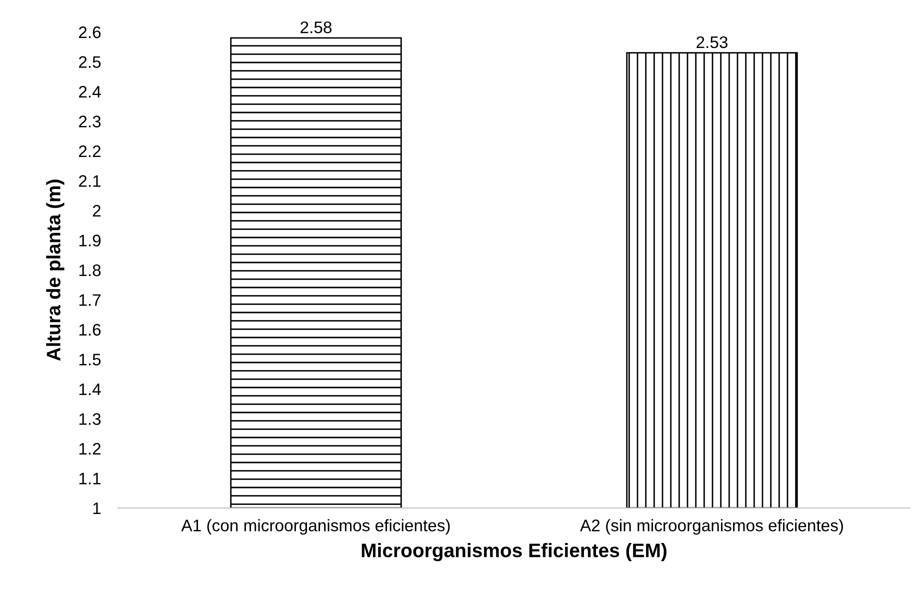 The image size is (912, 616). I want to click on y-tick-label: 1.3, so click(90, 419).